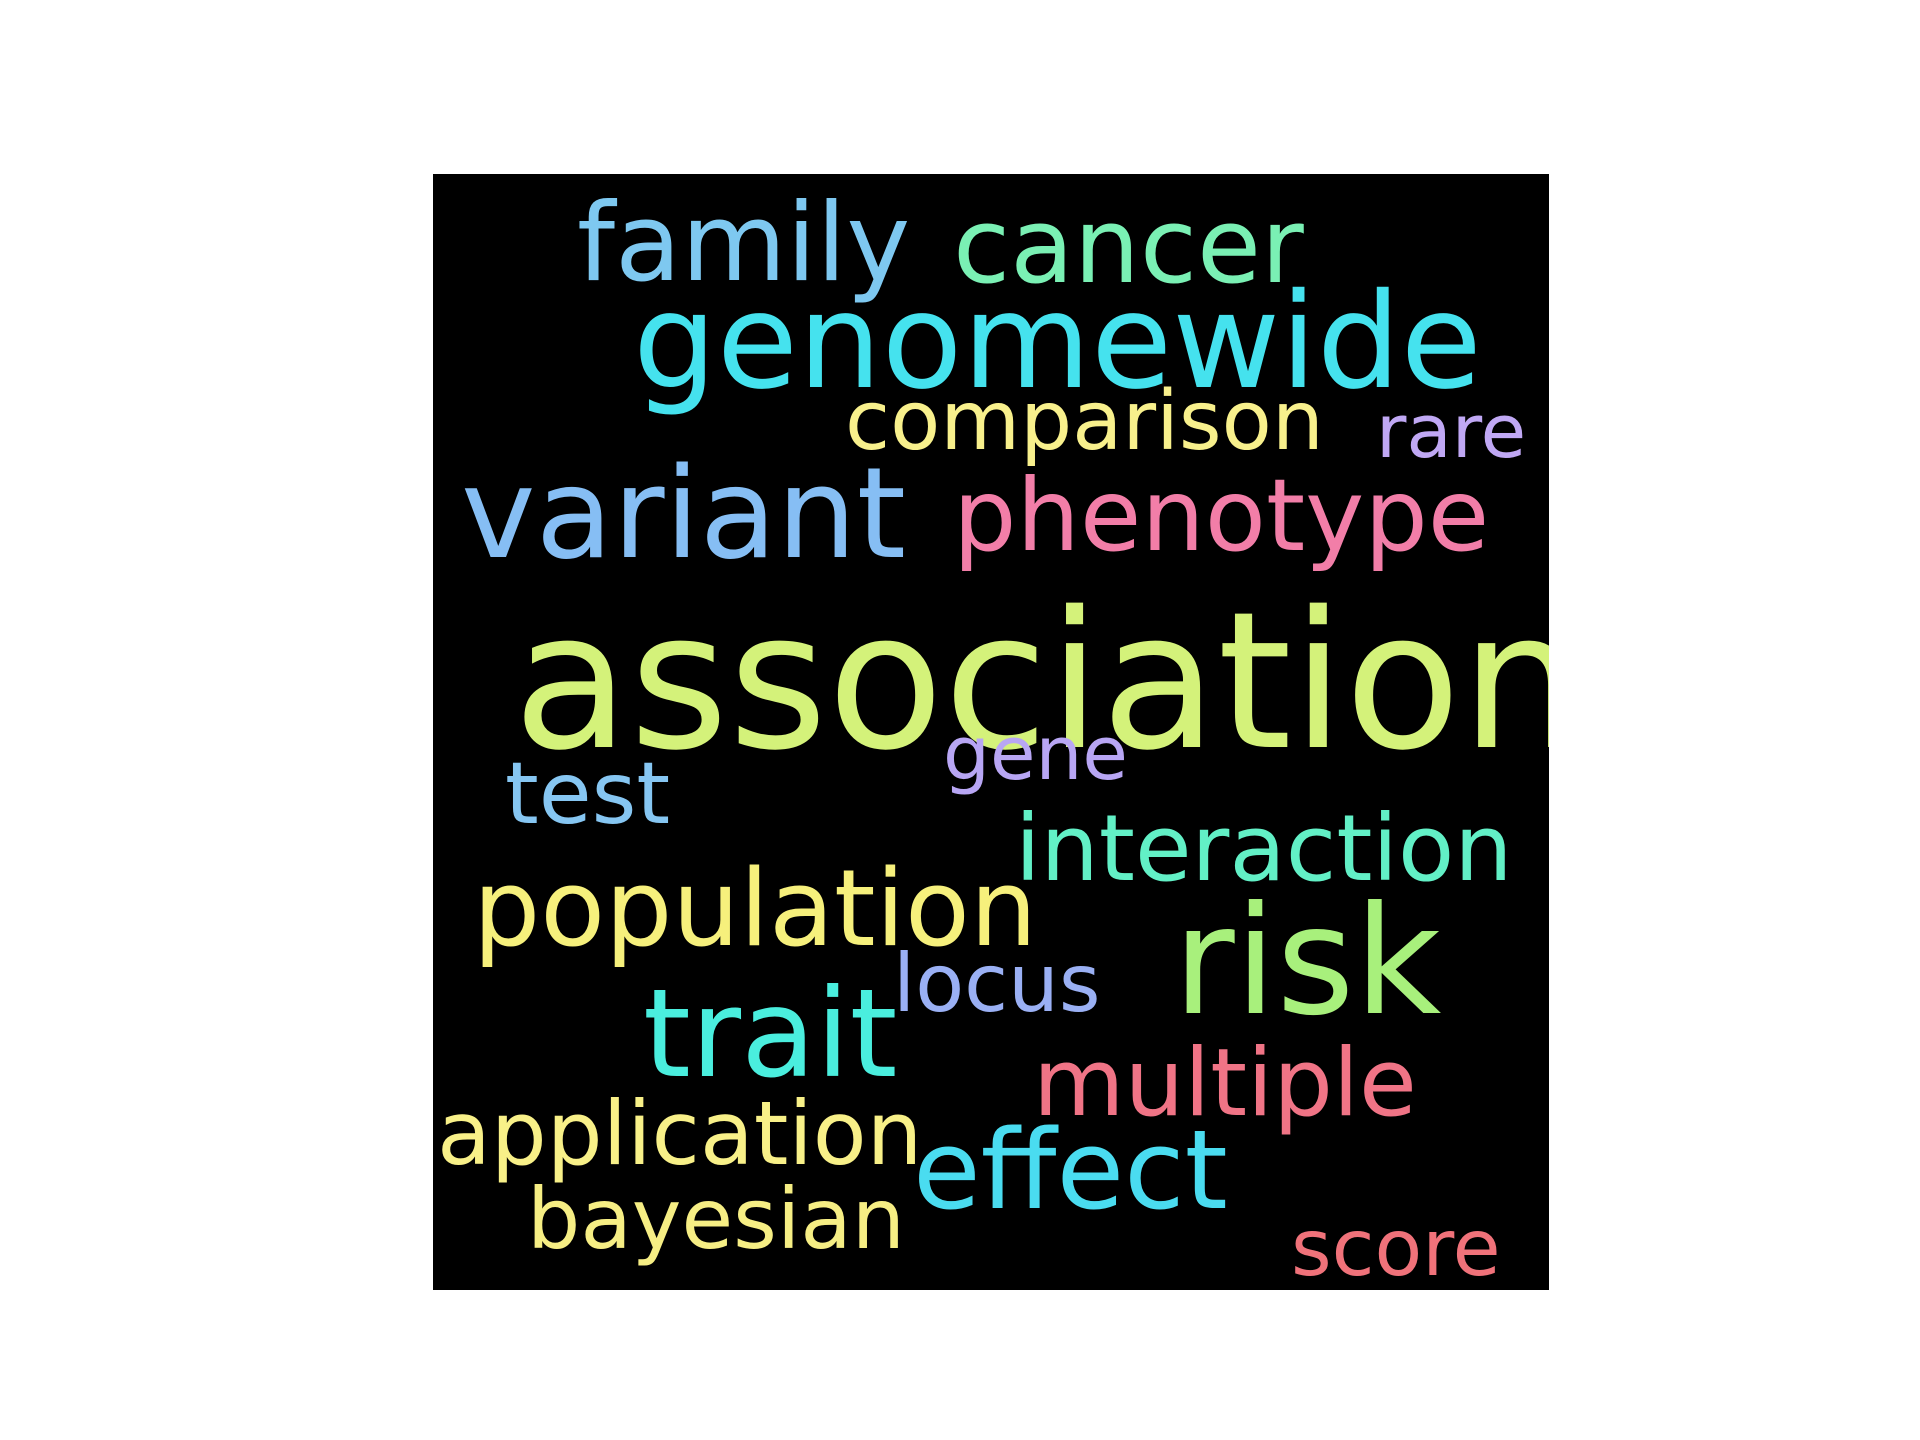  What do you see at coordinates (1031, 681) in the screenshot?
I see `word-association: association` at bounding box center [1031, 681].